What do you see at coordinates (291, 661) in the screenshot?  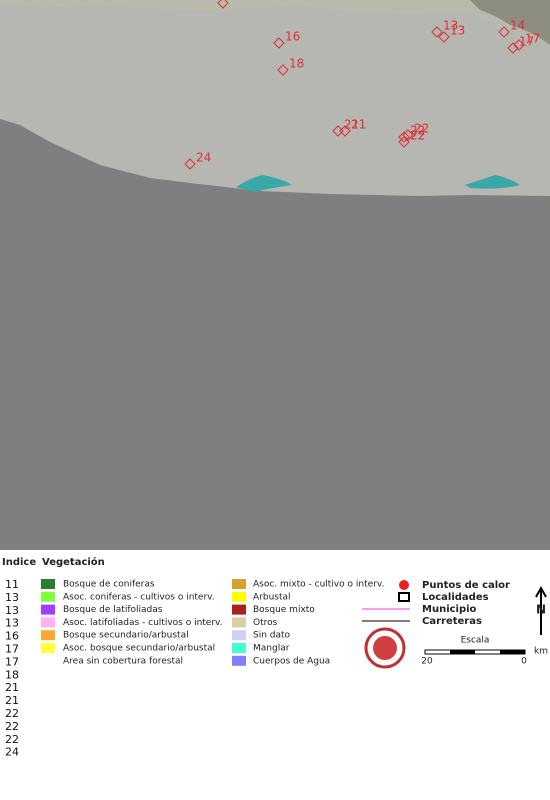 I see `vegetation-label: Cuerpos de Agua` at bounding box center [291, 661].